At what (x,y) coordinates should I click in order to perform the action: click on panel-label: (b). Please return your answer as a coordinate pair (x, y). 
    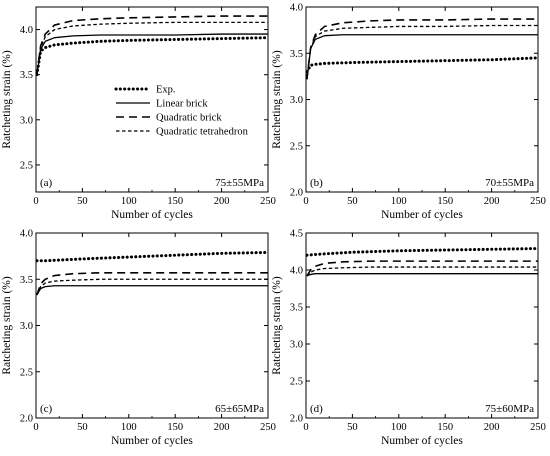
    Looking at the image, I should click on (316, 183).